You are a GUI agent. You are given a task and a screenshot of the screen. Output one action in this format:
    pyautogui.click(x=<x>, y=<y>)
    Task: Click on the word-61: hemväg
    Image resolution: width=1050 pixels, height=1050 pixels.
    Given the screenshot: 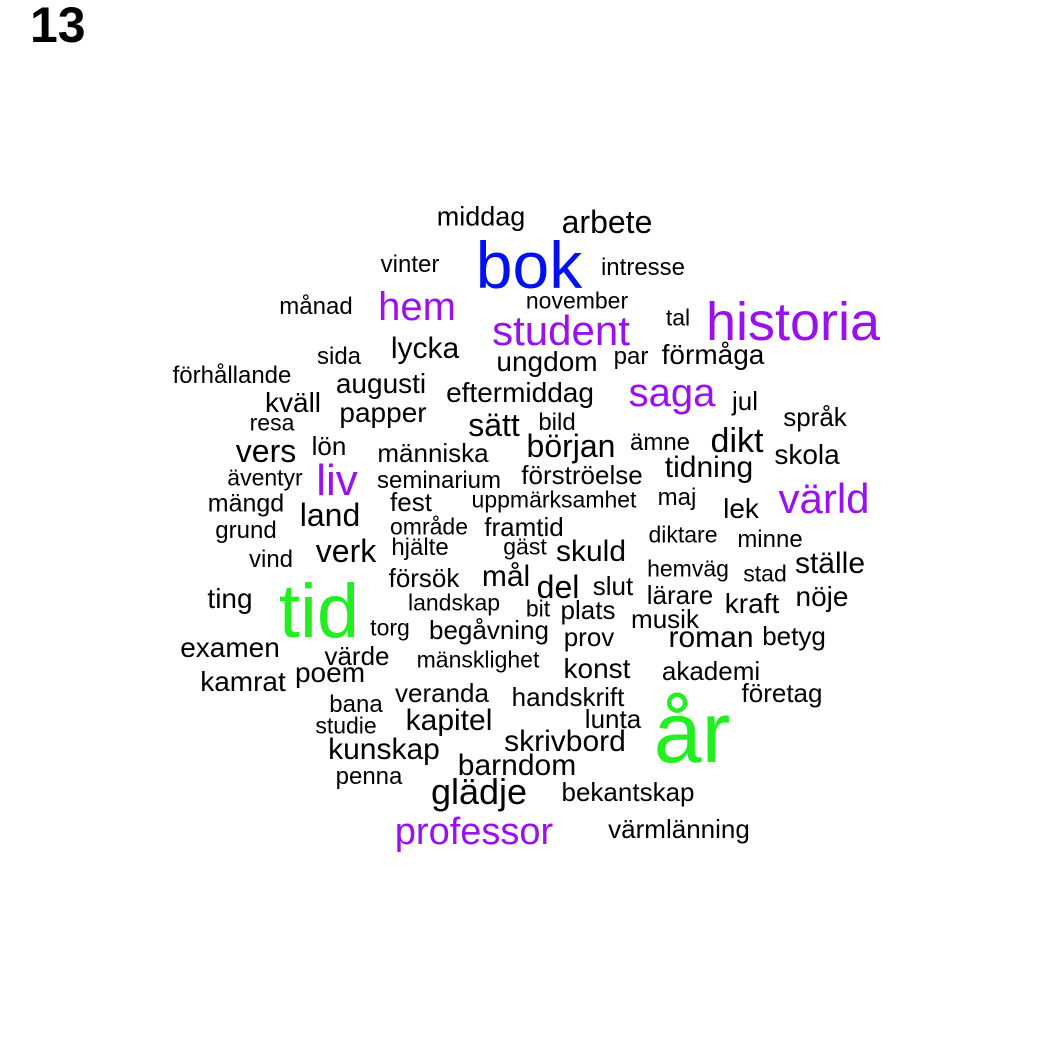 What is the action you would take?
    pyautogui.click(x=688, y=568)
    